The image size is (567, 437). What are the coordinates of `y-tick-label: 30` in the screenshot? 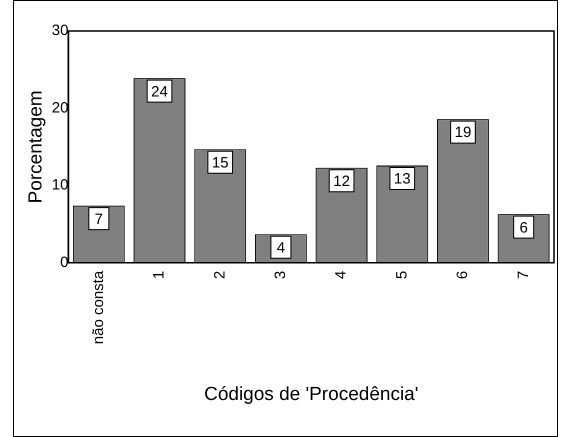 It's located at (60, 31).